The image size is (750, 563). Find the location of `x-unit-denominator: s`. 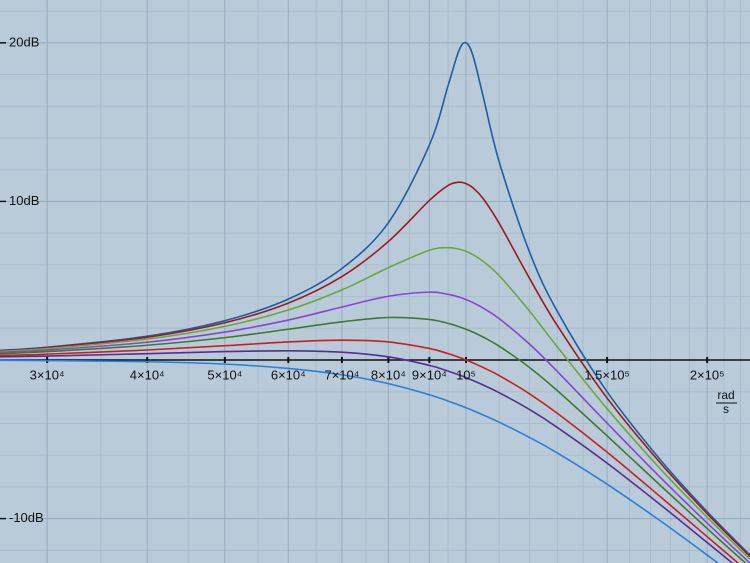

x-unit-denominator: s is located at coordinates (726, 409).